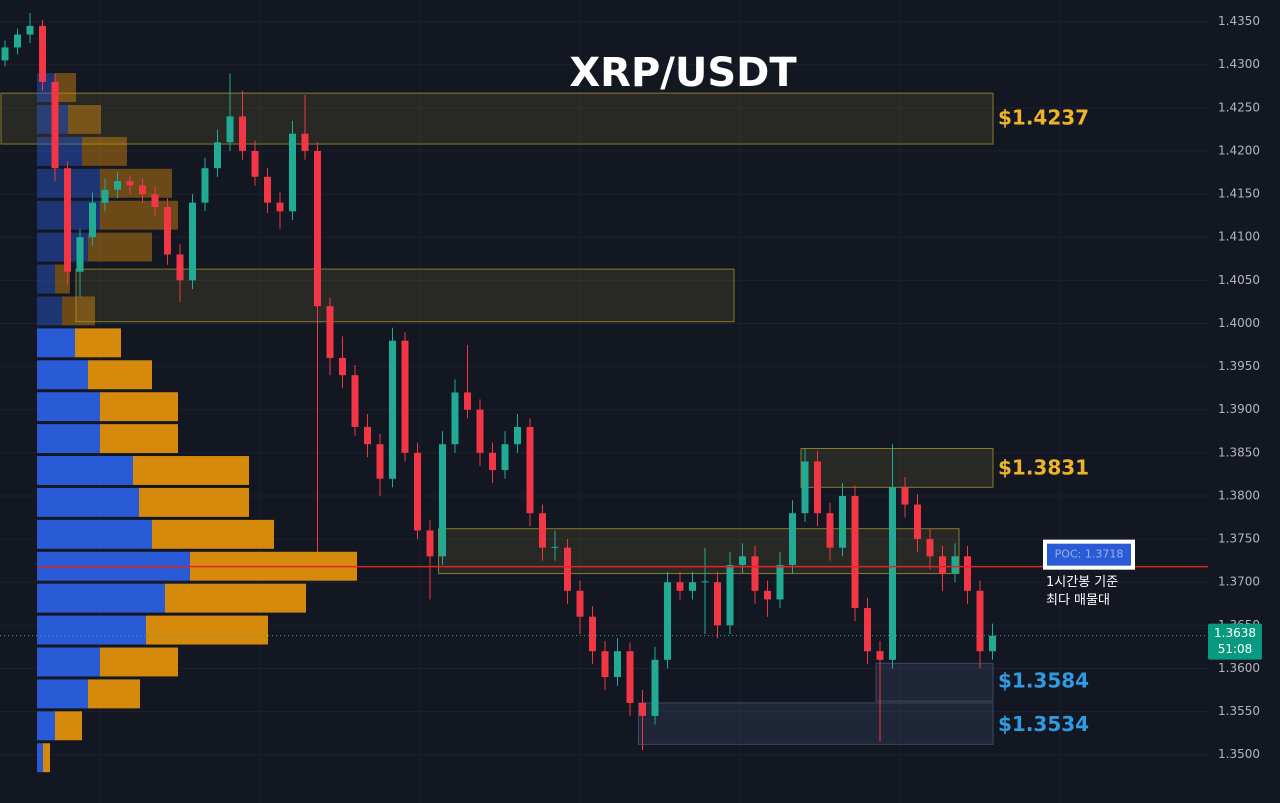 Image resolution: width=1280 pixels, height=803 pixels. Describe the element at coordinates (1043, 724) in the screenshot. I see `zone-label: $1.3534` at that location.